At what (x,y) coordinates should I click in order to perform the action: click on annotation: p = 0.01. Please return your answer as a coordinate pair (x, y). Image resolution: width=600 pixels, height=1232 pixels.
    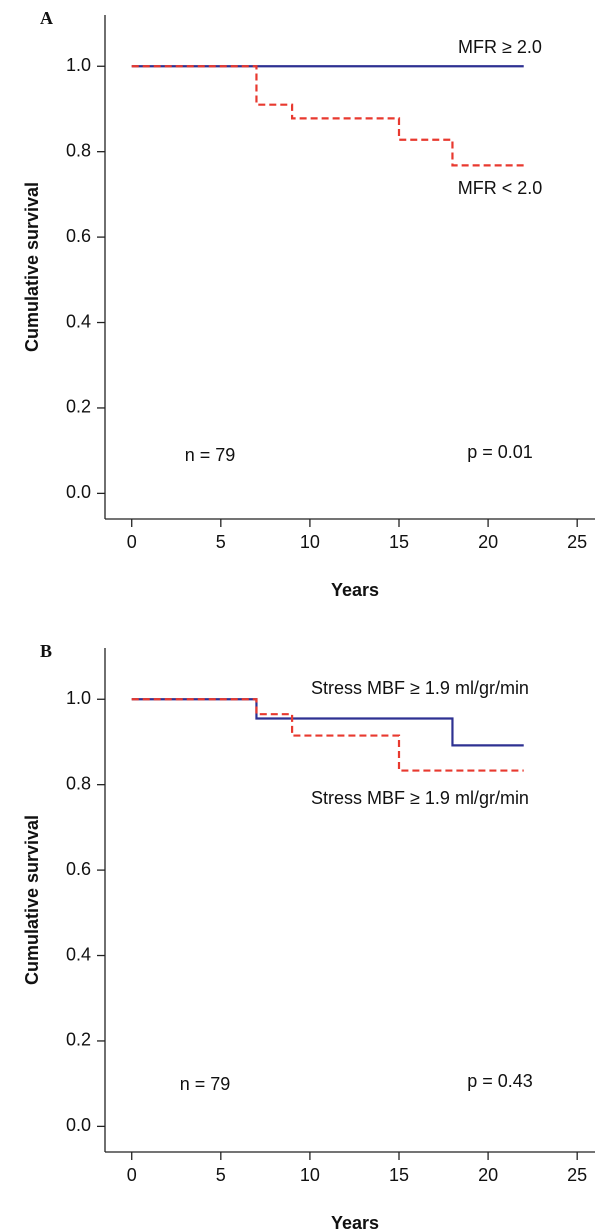
    Looking at the image, I should click on (500, 452).